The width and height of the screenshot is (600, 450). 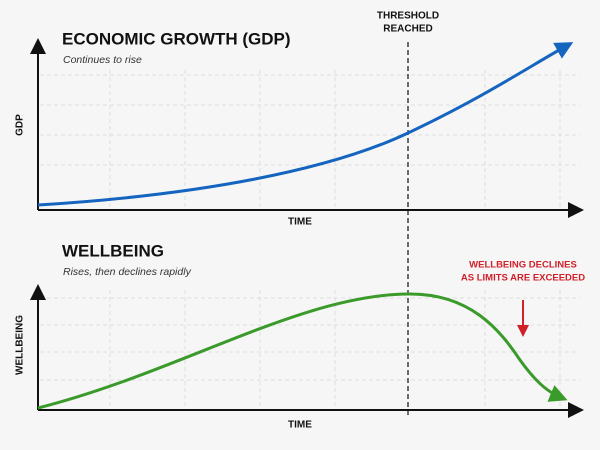 What do you see at coordinates (20, 125) in the screenshot?
I see `y-label: GDP` at bounding box center [20, 125].